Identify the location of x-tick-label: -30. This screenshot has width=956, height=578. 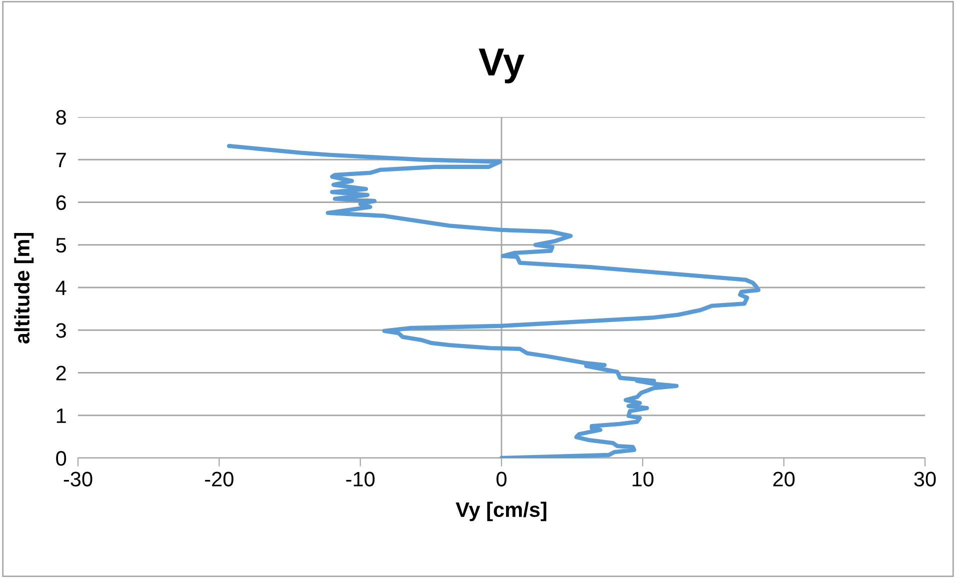
(78, 479).